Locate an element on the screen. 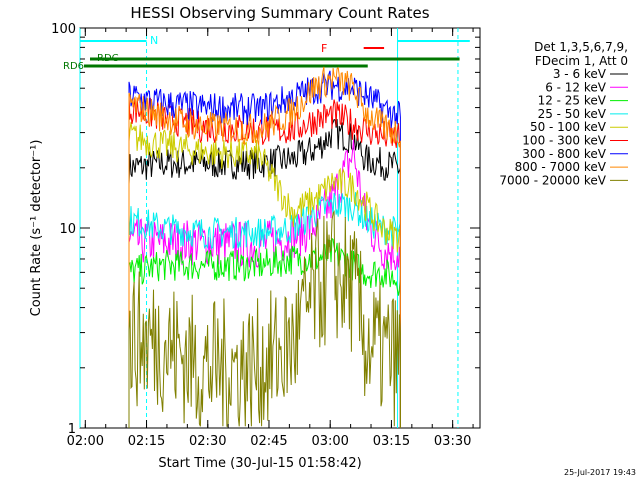  x-tick-label: 03:00 is located at coordinates (329, 441).